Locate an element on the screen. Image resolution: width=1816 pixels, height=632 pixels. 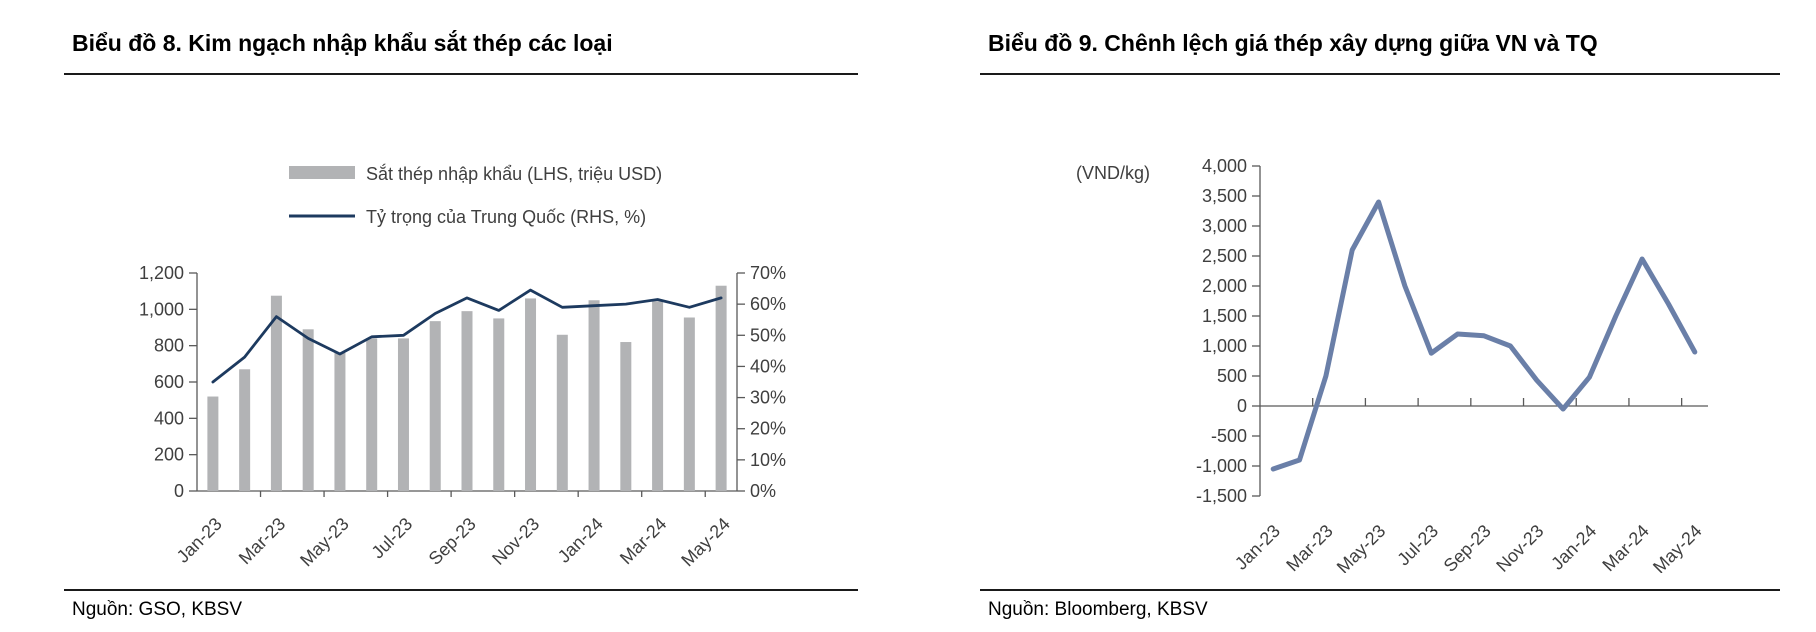
chart8-import-bars is located at coordinates (467, 388).